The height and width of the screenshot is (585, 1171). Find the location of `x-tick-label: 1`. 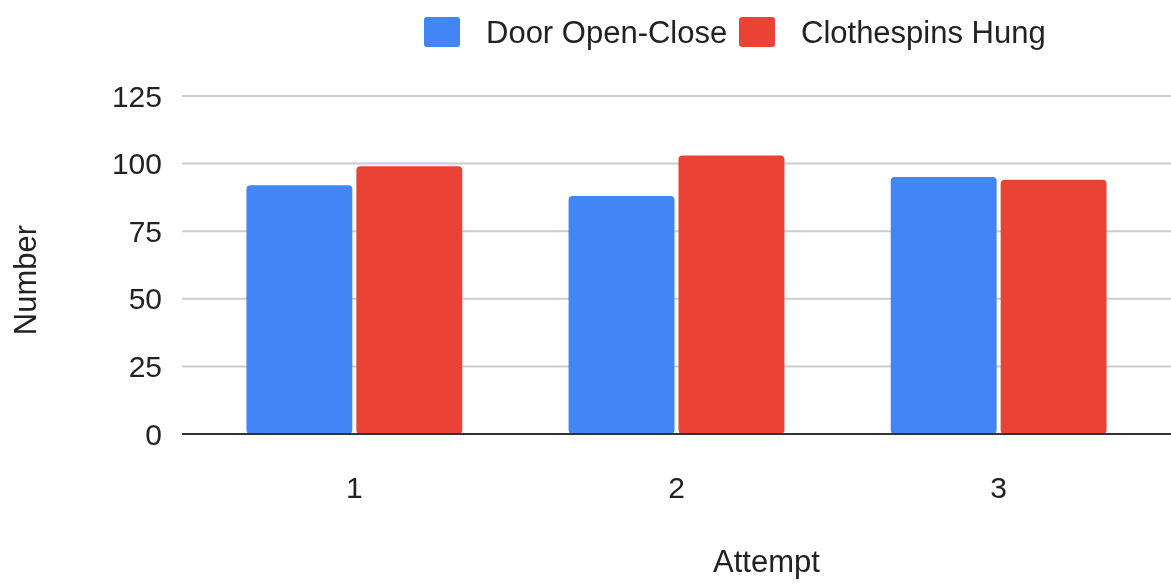

x-tick-label: 1 is located at coordinates (354, 487).